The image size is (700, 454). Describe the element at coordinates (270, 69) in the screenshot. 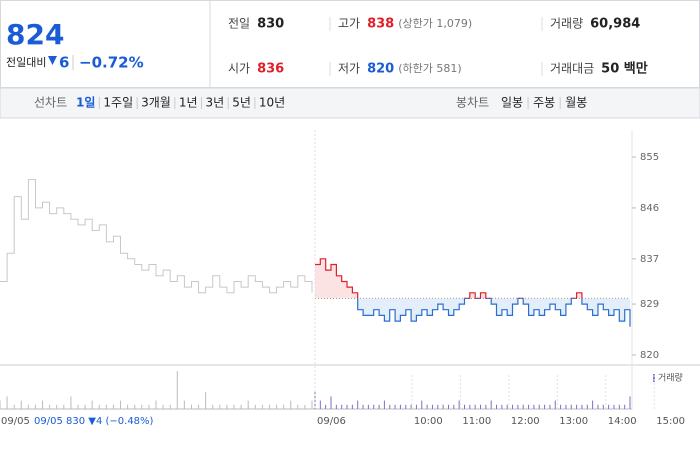

I see `stat-value: 836` at that location.